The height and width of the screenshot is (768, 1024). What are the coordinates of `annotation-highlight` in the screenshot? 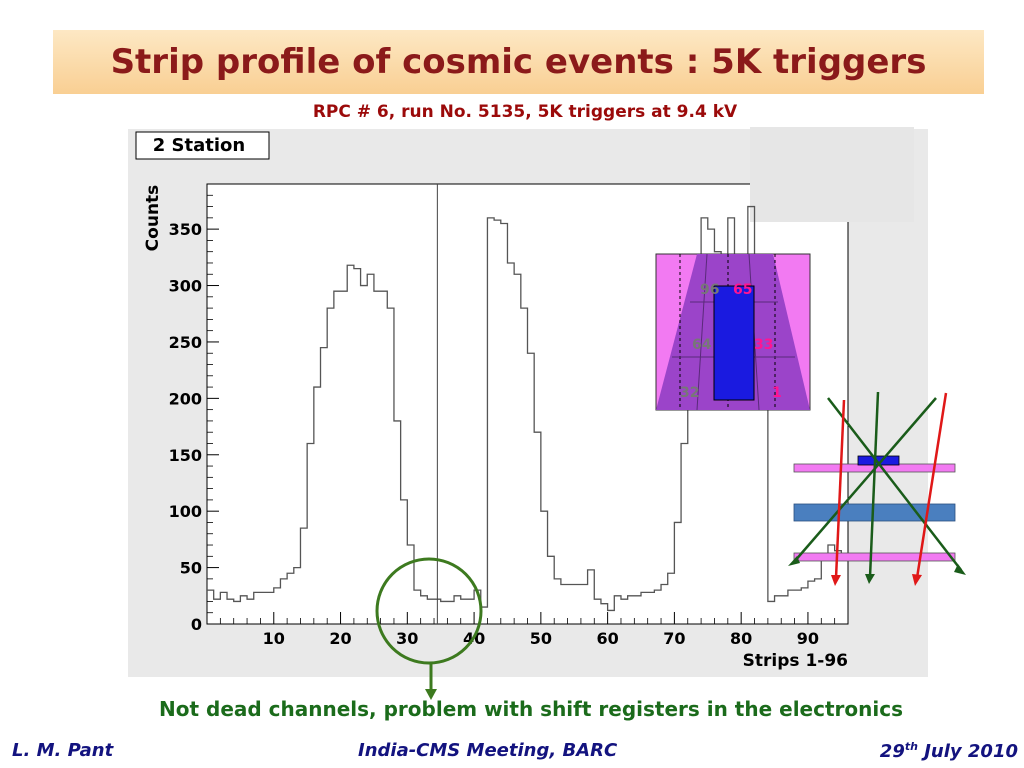 It's located at (429, 628).